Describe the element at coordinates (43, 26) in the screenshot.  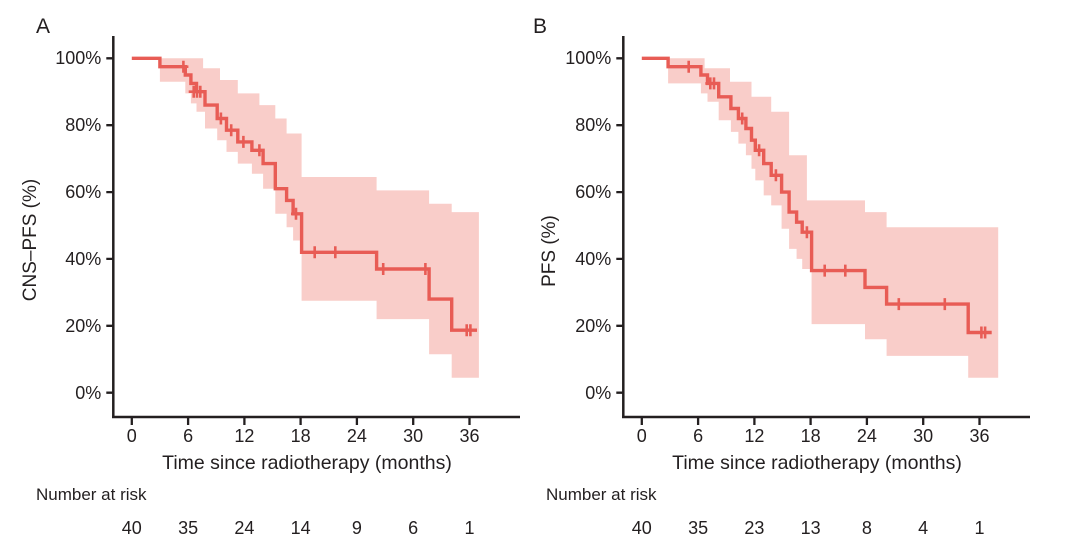
I see `panel-a-letter: A` at that location.